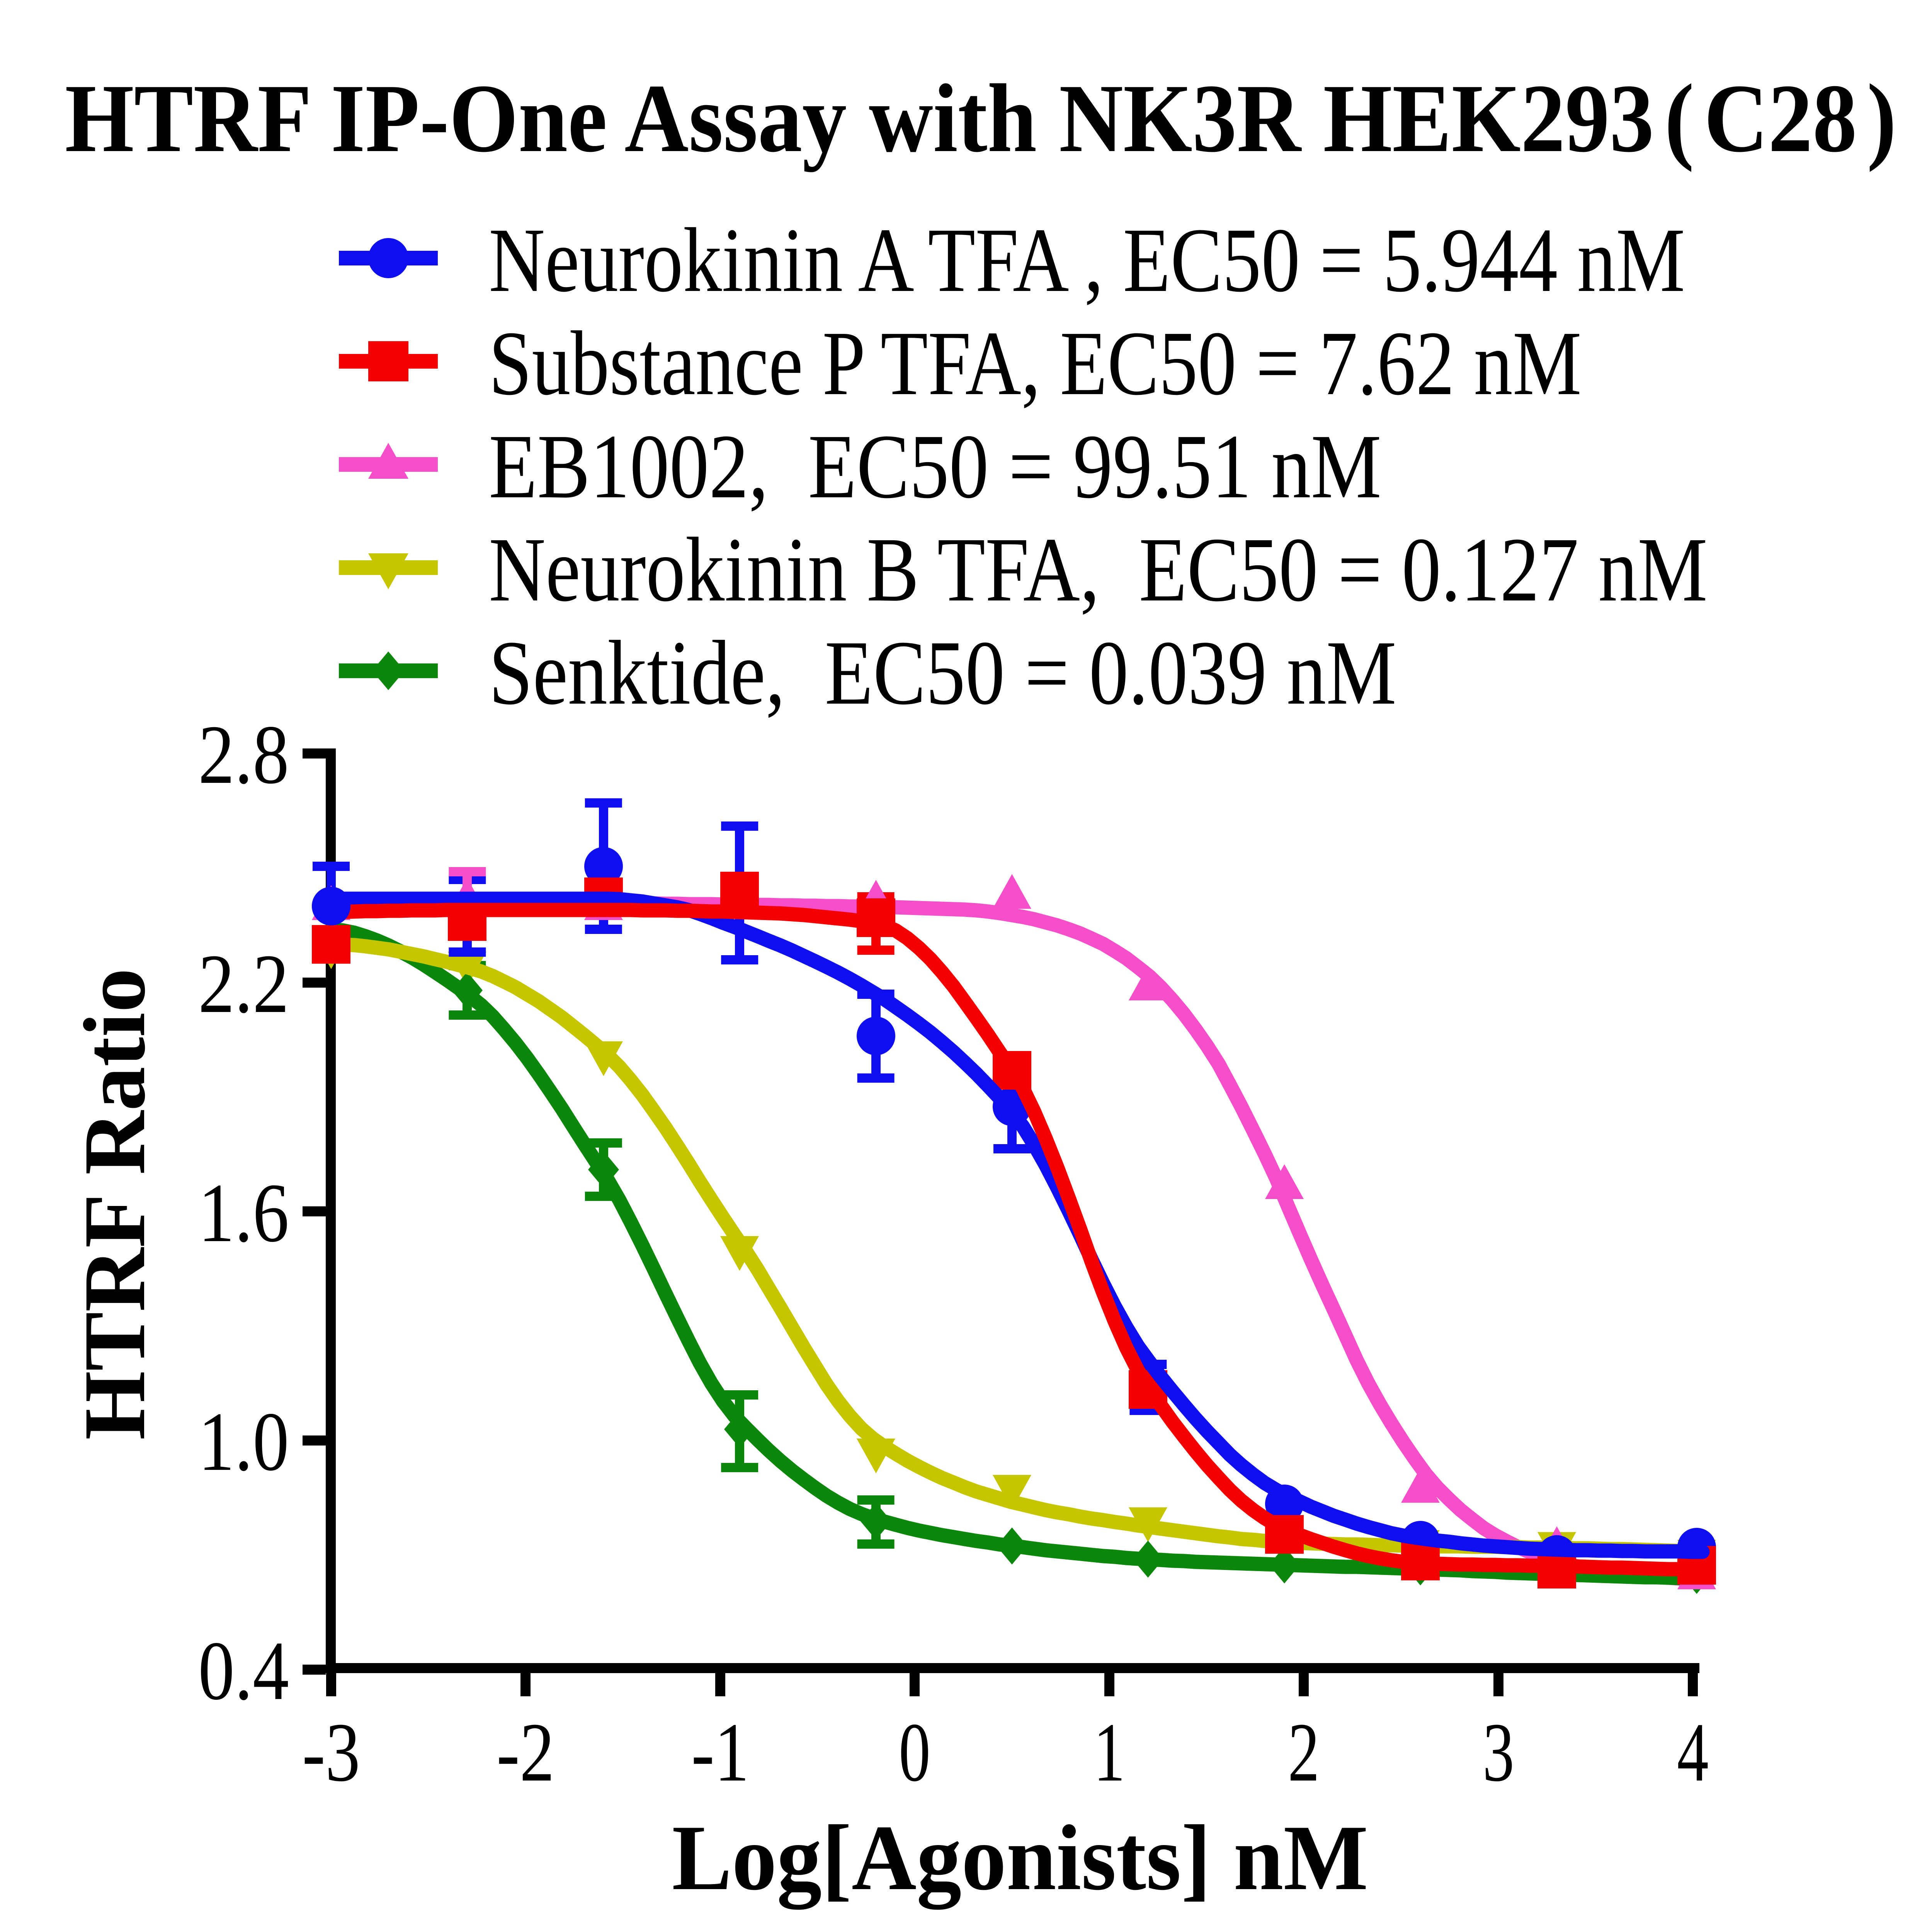 The image size is (1932, 1932). I want to click on svg-text:HTRF IP-One Assay with NK3R HE: HTRF IP-One Assay with NK3R HEK293(C28), so click(981, 118).